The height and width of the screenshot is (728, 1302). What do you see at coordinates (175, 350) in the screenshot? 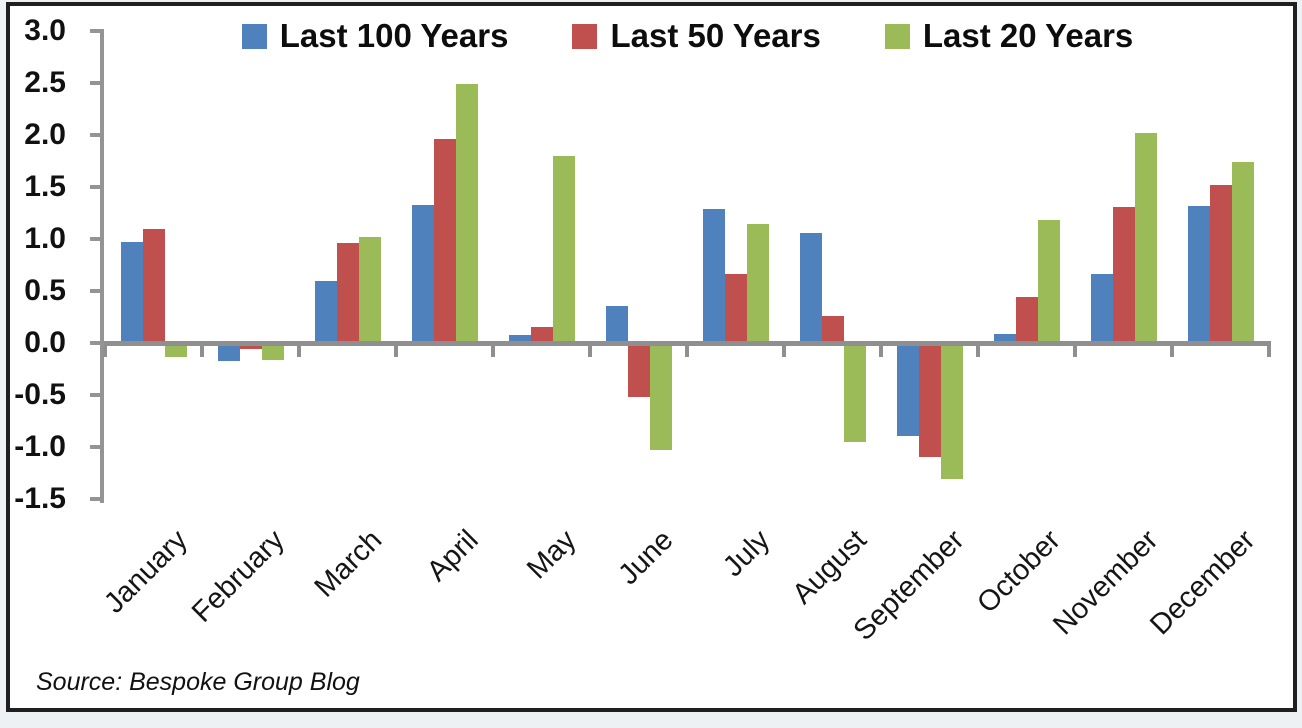
I see `bar-january-last-20-years` at bounding box center [175, 350].